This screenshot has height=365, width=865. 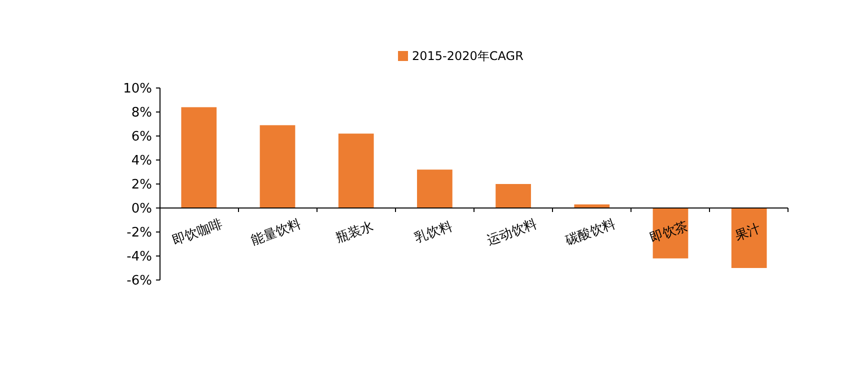 I want to click on x-tick-label: 瓶装水, so click(x=355, y=232).